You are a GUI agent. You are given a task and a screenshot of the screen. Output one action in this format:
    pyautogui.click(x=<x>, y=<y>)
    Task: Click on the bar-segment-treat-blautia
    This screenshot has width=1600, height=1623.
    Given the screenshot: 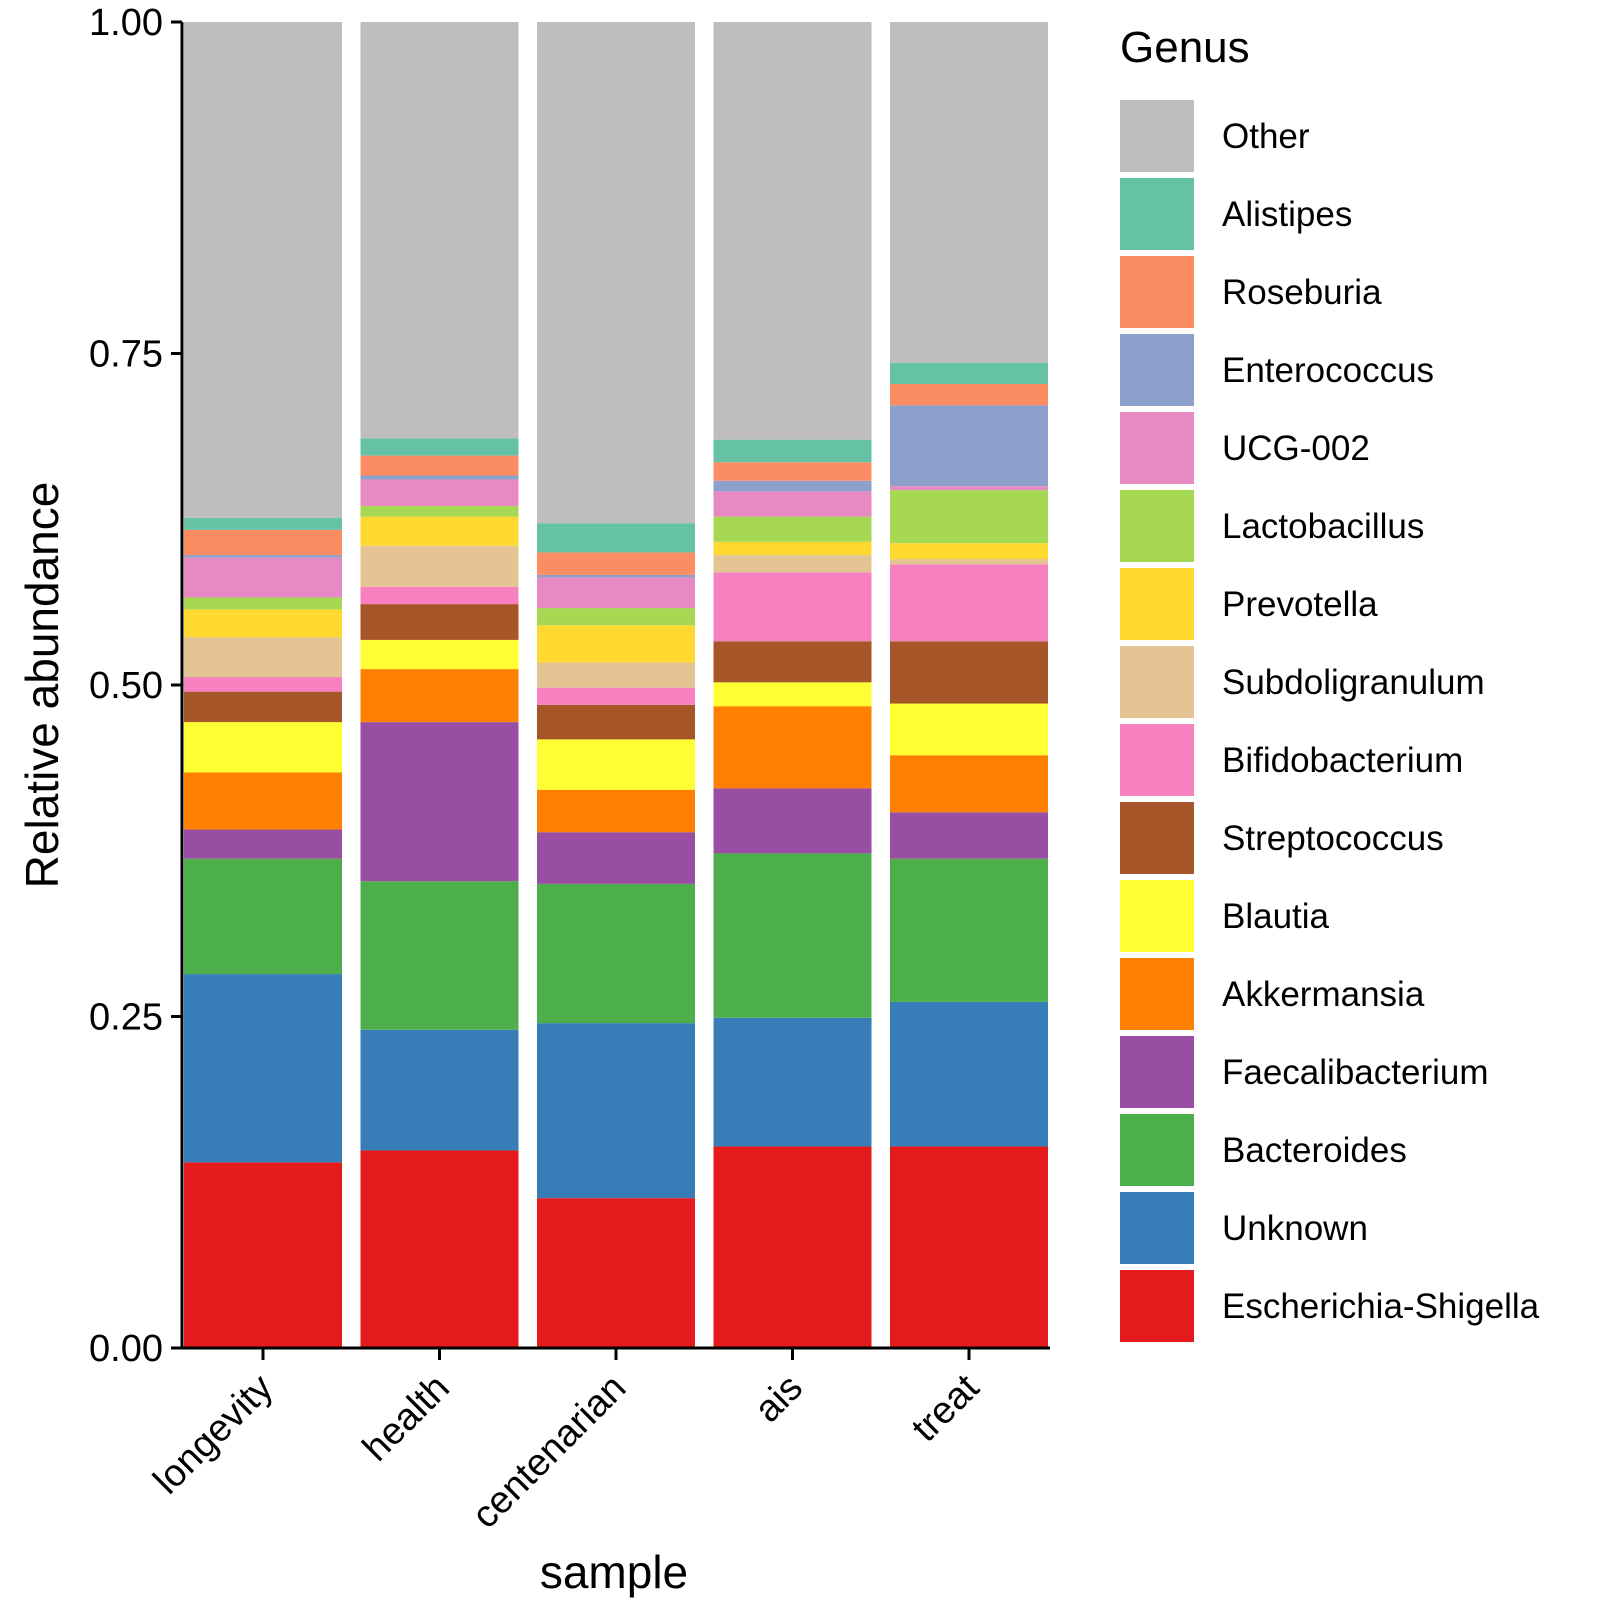 What is the action you would take?
    pyautogui.click(x=969, y=729)
    